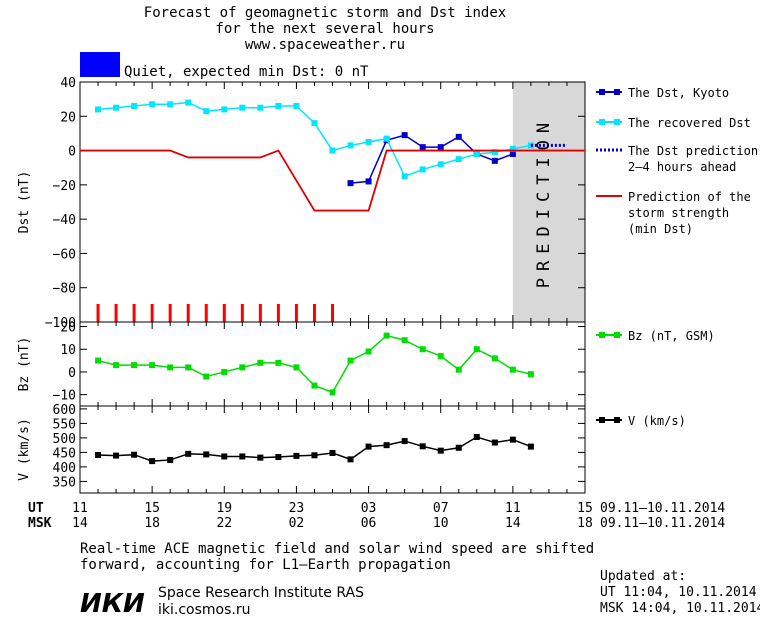 The image size is (760, 620). Describe the element at coordinates (548, 449) in the screenshot. I see `prediction-region` at that location.